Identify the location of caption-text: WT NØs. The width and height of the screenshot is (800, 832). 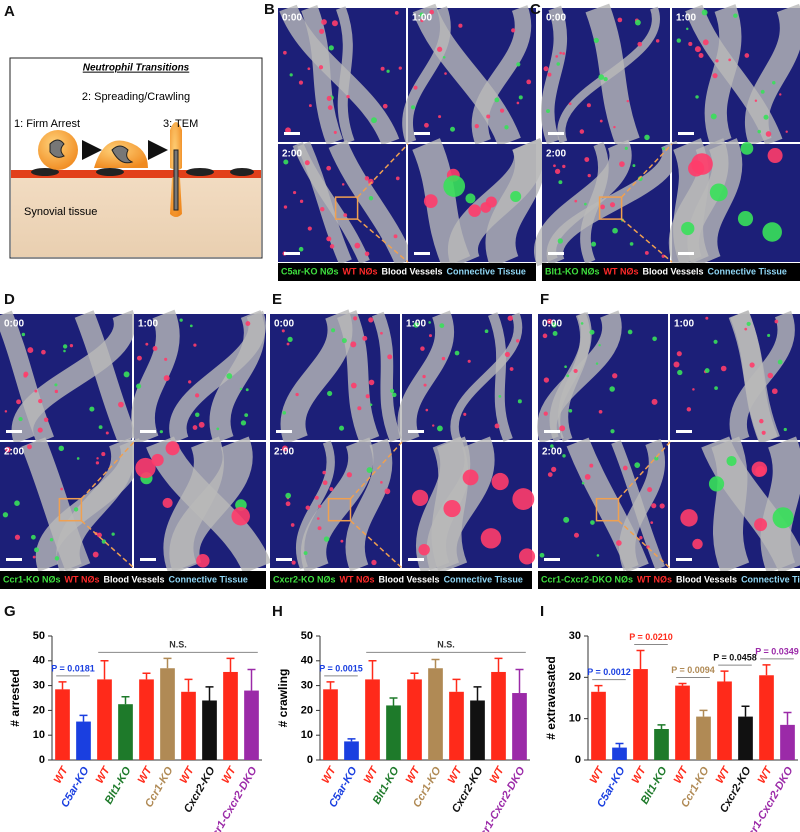
(654, 579).